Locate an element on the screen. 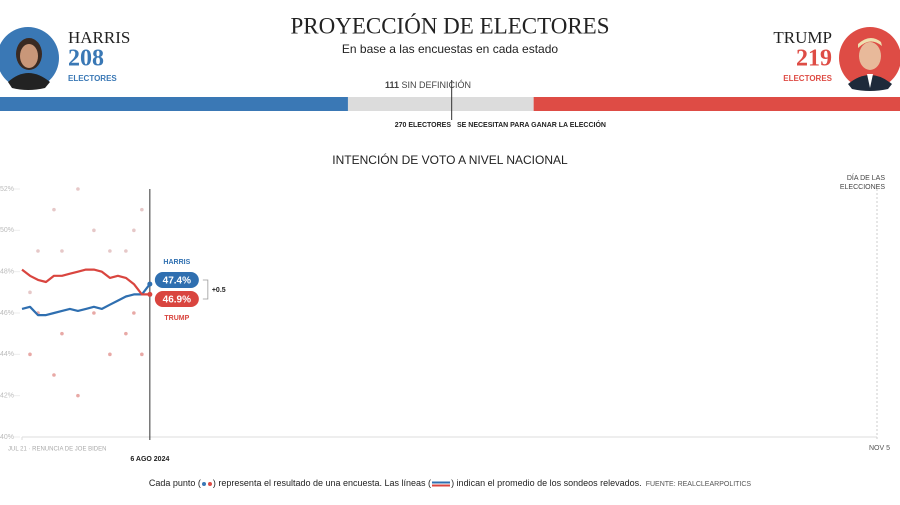 Image resolution: width=900 pixels, height=505 pixels. source: FUENTE: REALCLEARPOLITICS is located at coordinates (698, 484).